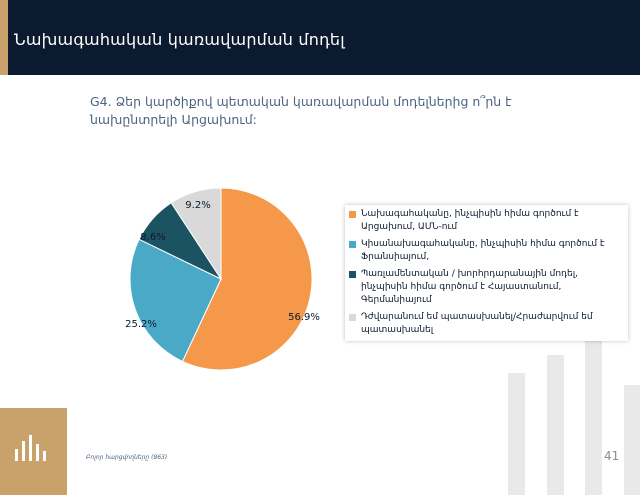 The height and width of the screenshot is (495, 640). I want to click on page-number: 41, so click(612, 456).